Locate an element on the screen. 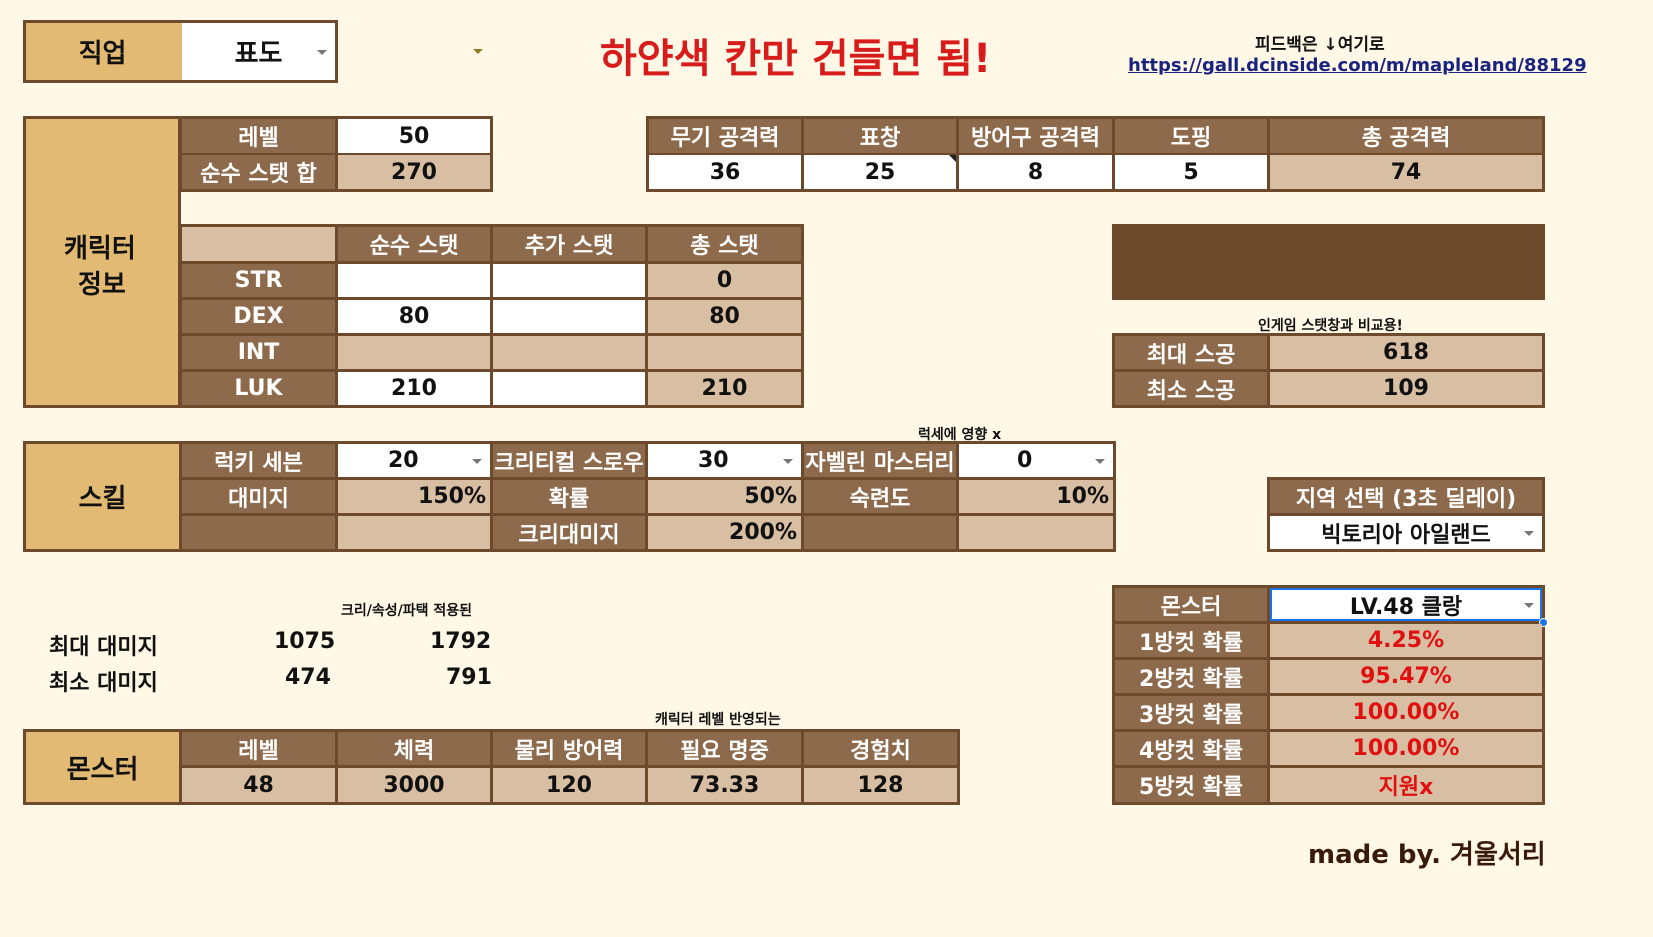  monster-note: 캐릭터 레벨 반영되는 is located at coordinates (718, 720).